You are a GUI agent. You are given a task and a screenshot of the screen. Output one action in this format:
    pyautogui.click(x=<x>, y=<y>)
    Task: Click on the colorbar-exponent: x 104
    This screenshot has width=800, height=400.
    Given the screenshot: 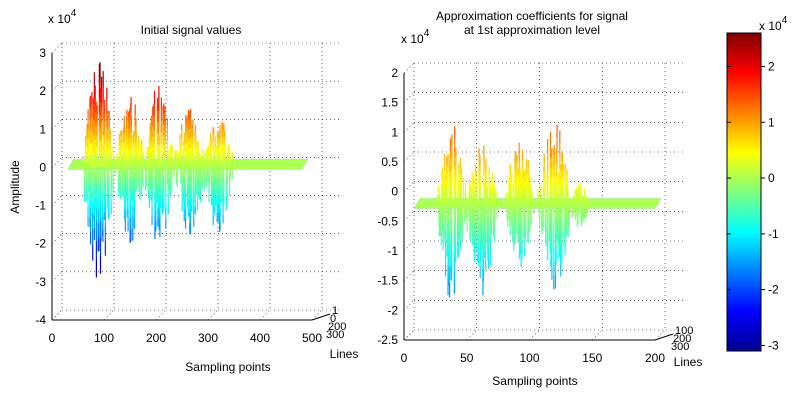 What is the action you would take?
    pyautogui.click(x=773, y=24)
    